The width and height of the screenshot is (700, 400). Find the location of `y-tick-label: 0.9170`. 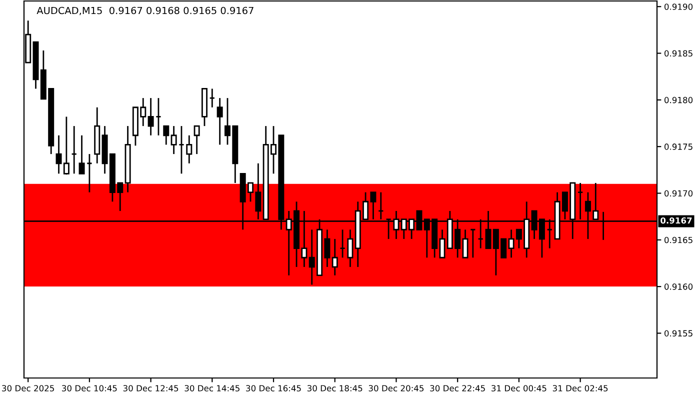

y-tick-label: 0.9170 is located at coordinates (678, 193).